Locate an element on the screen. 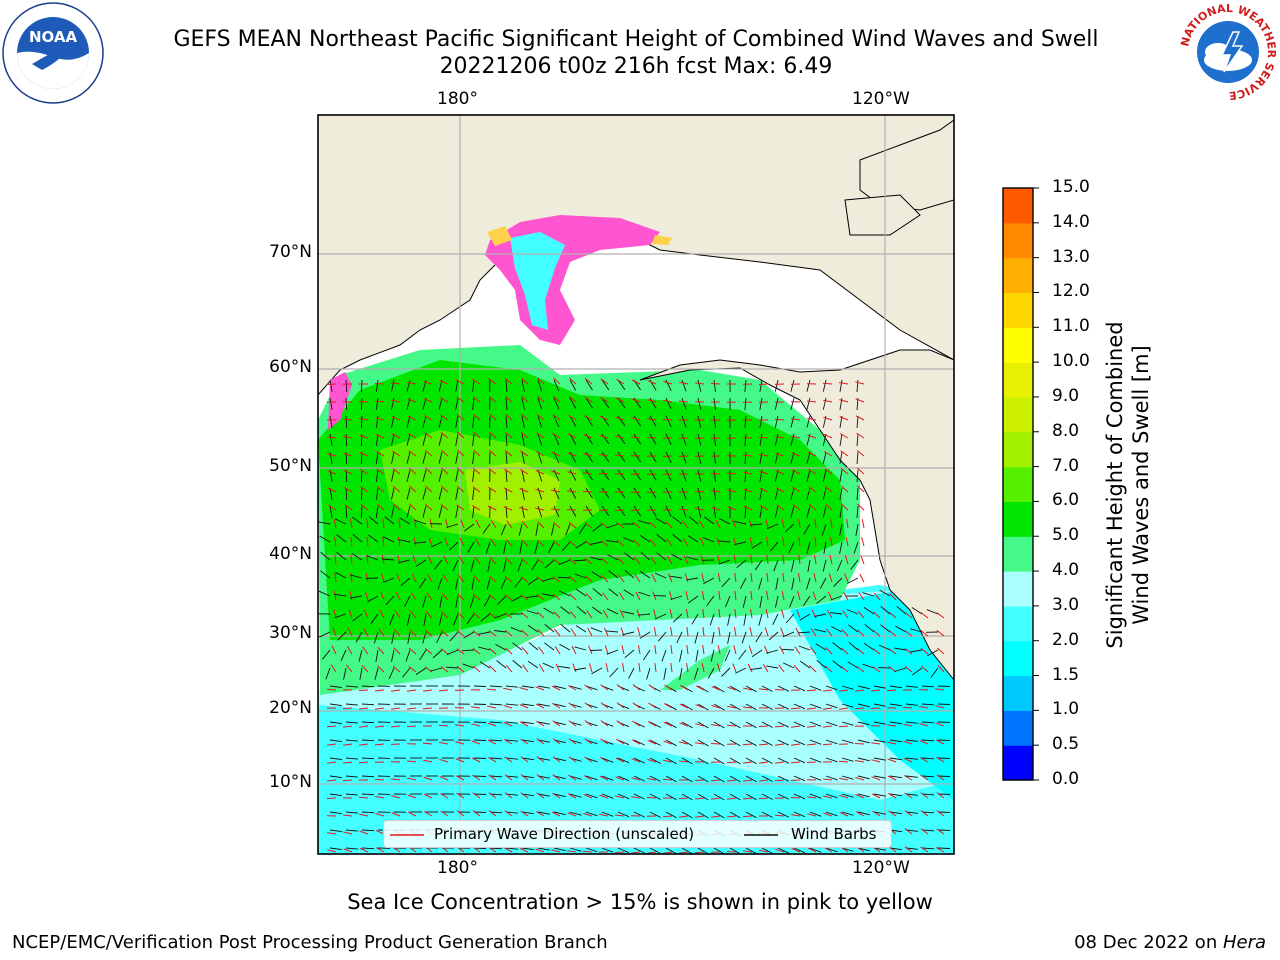 Image resolution: width=1280 pixels, height=960 pixels. wave-field-max is located at coordinates (512, 493).